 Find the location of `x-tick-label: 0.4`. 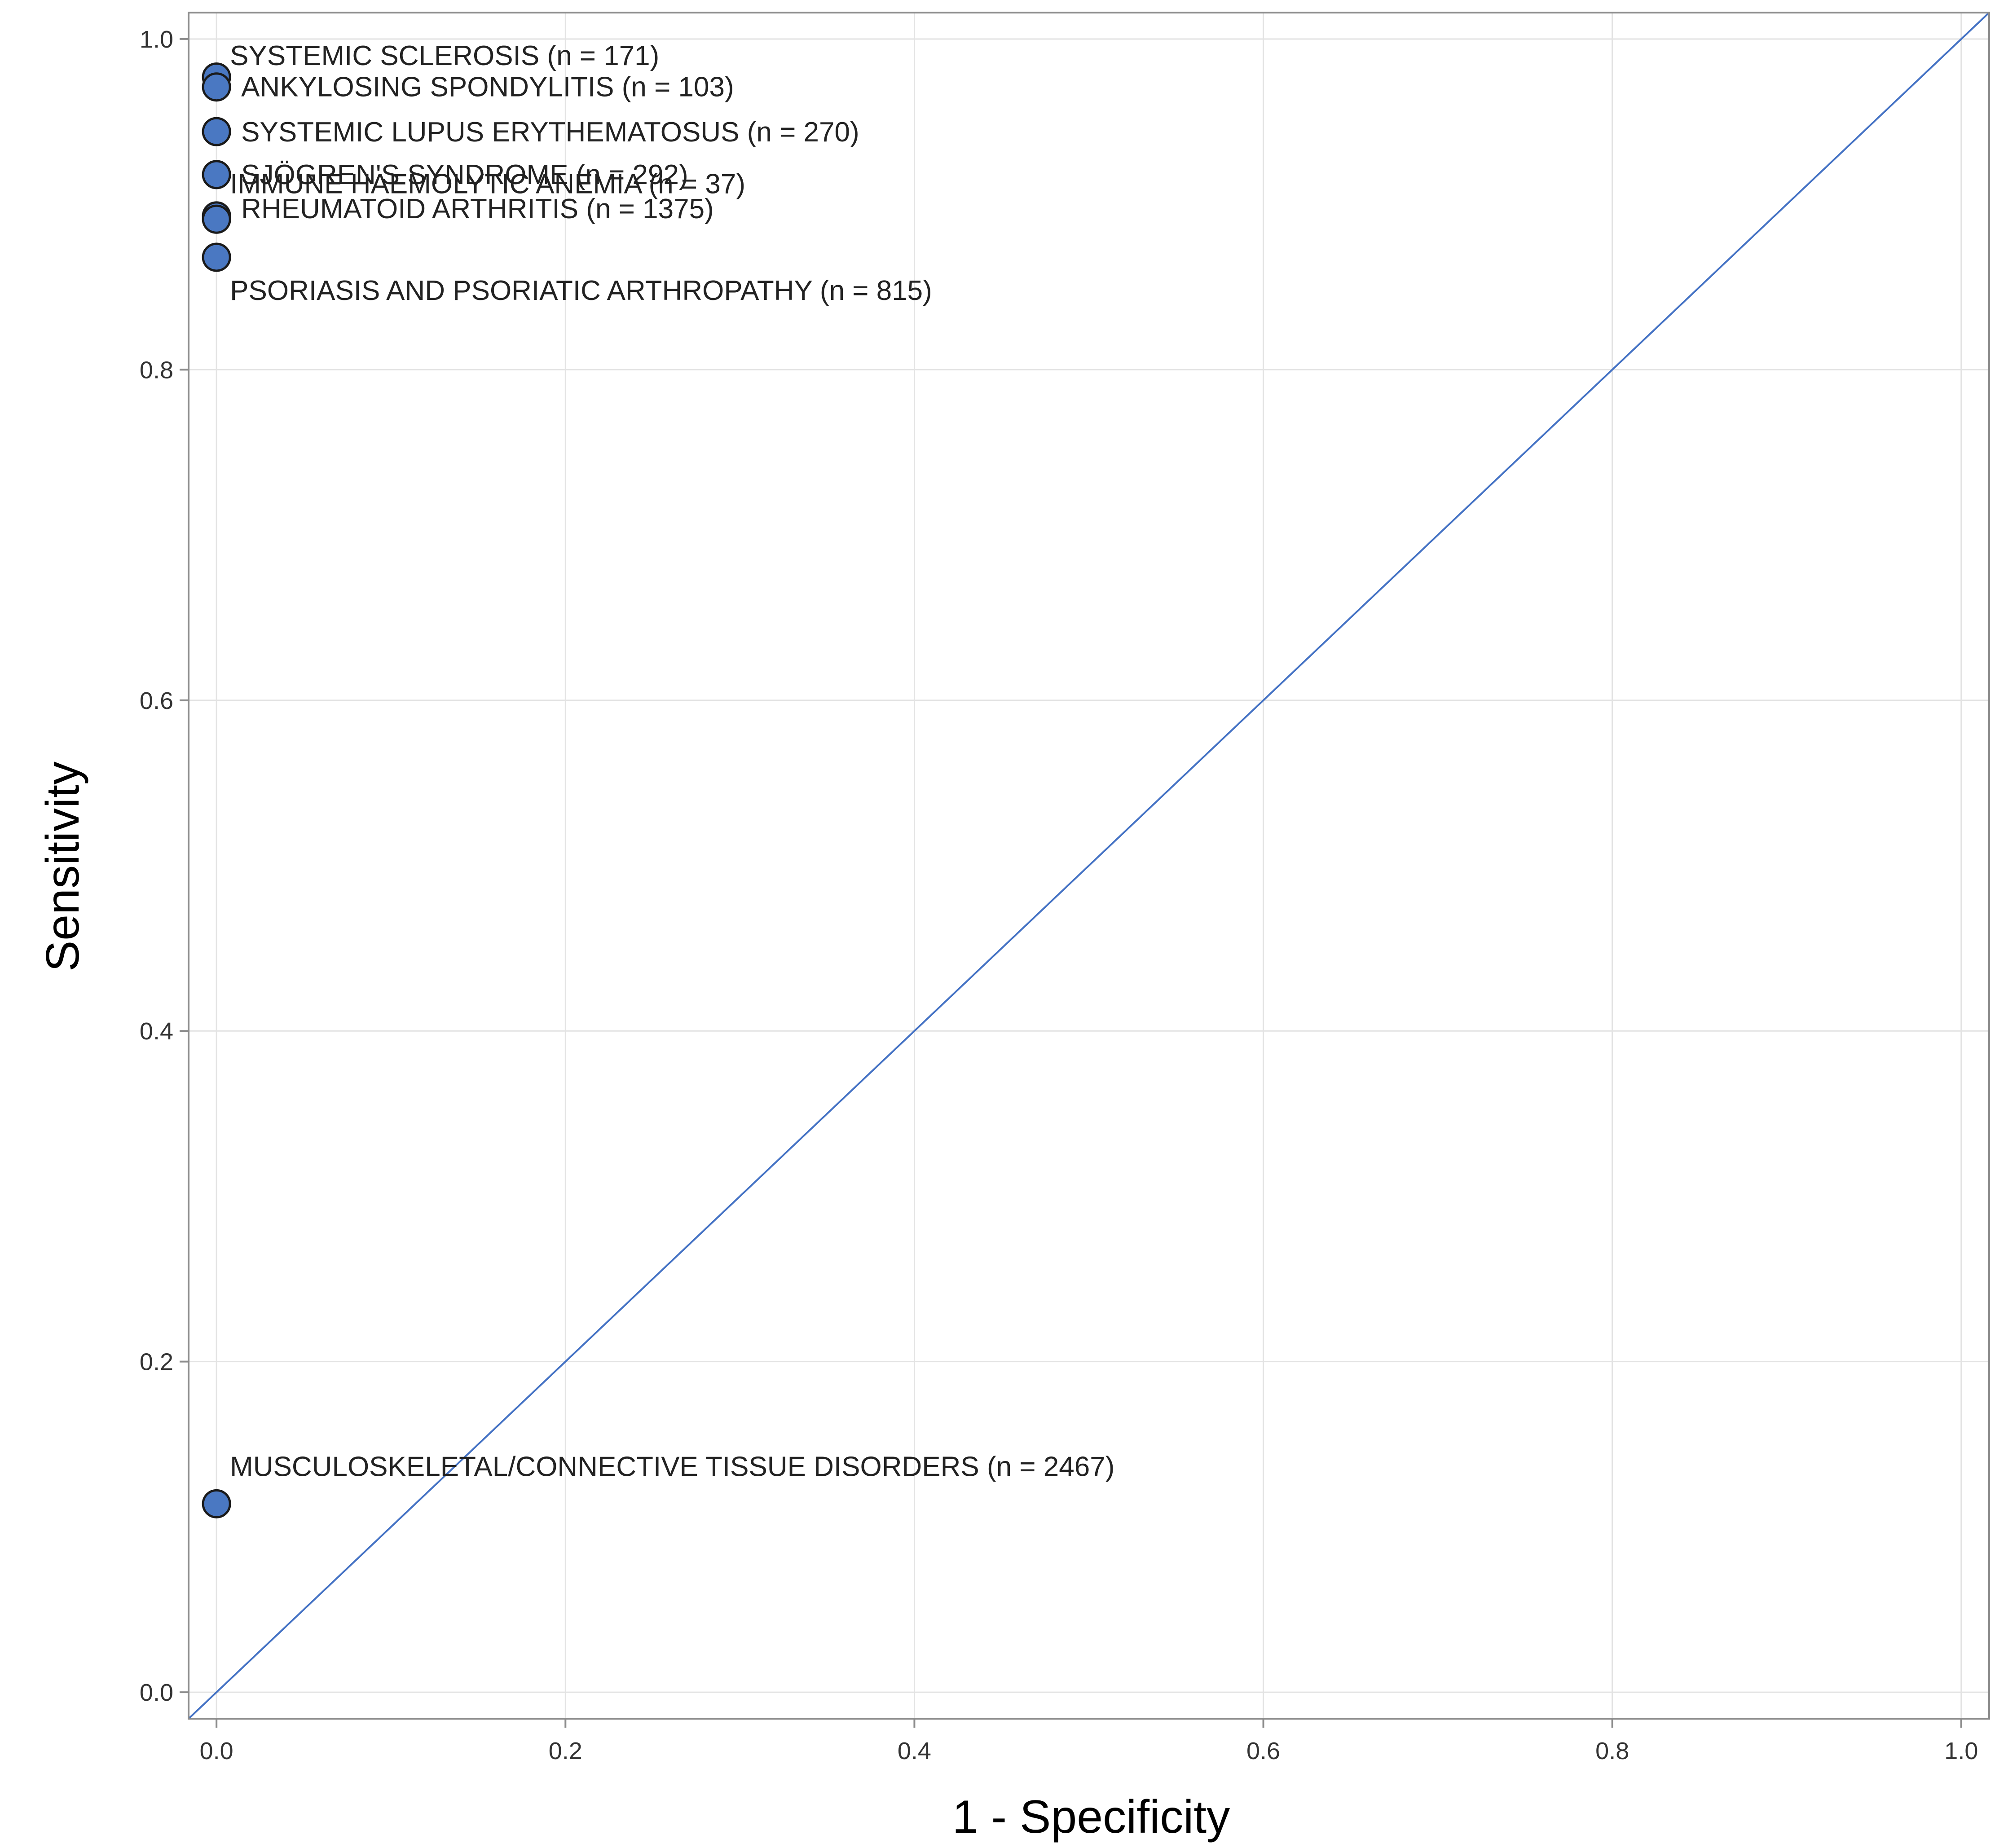

x-tick-label: 0.4 is located at coordinates (914, 1751).